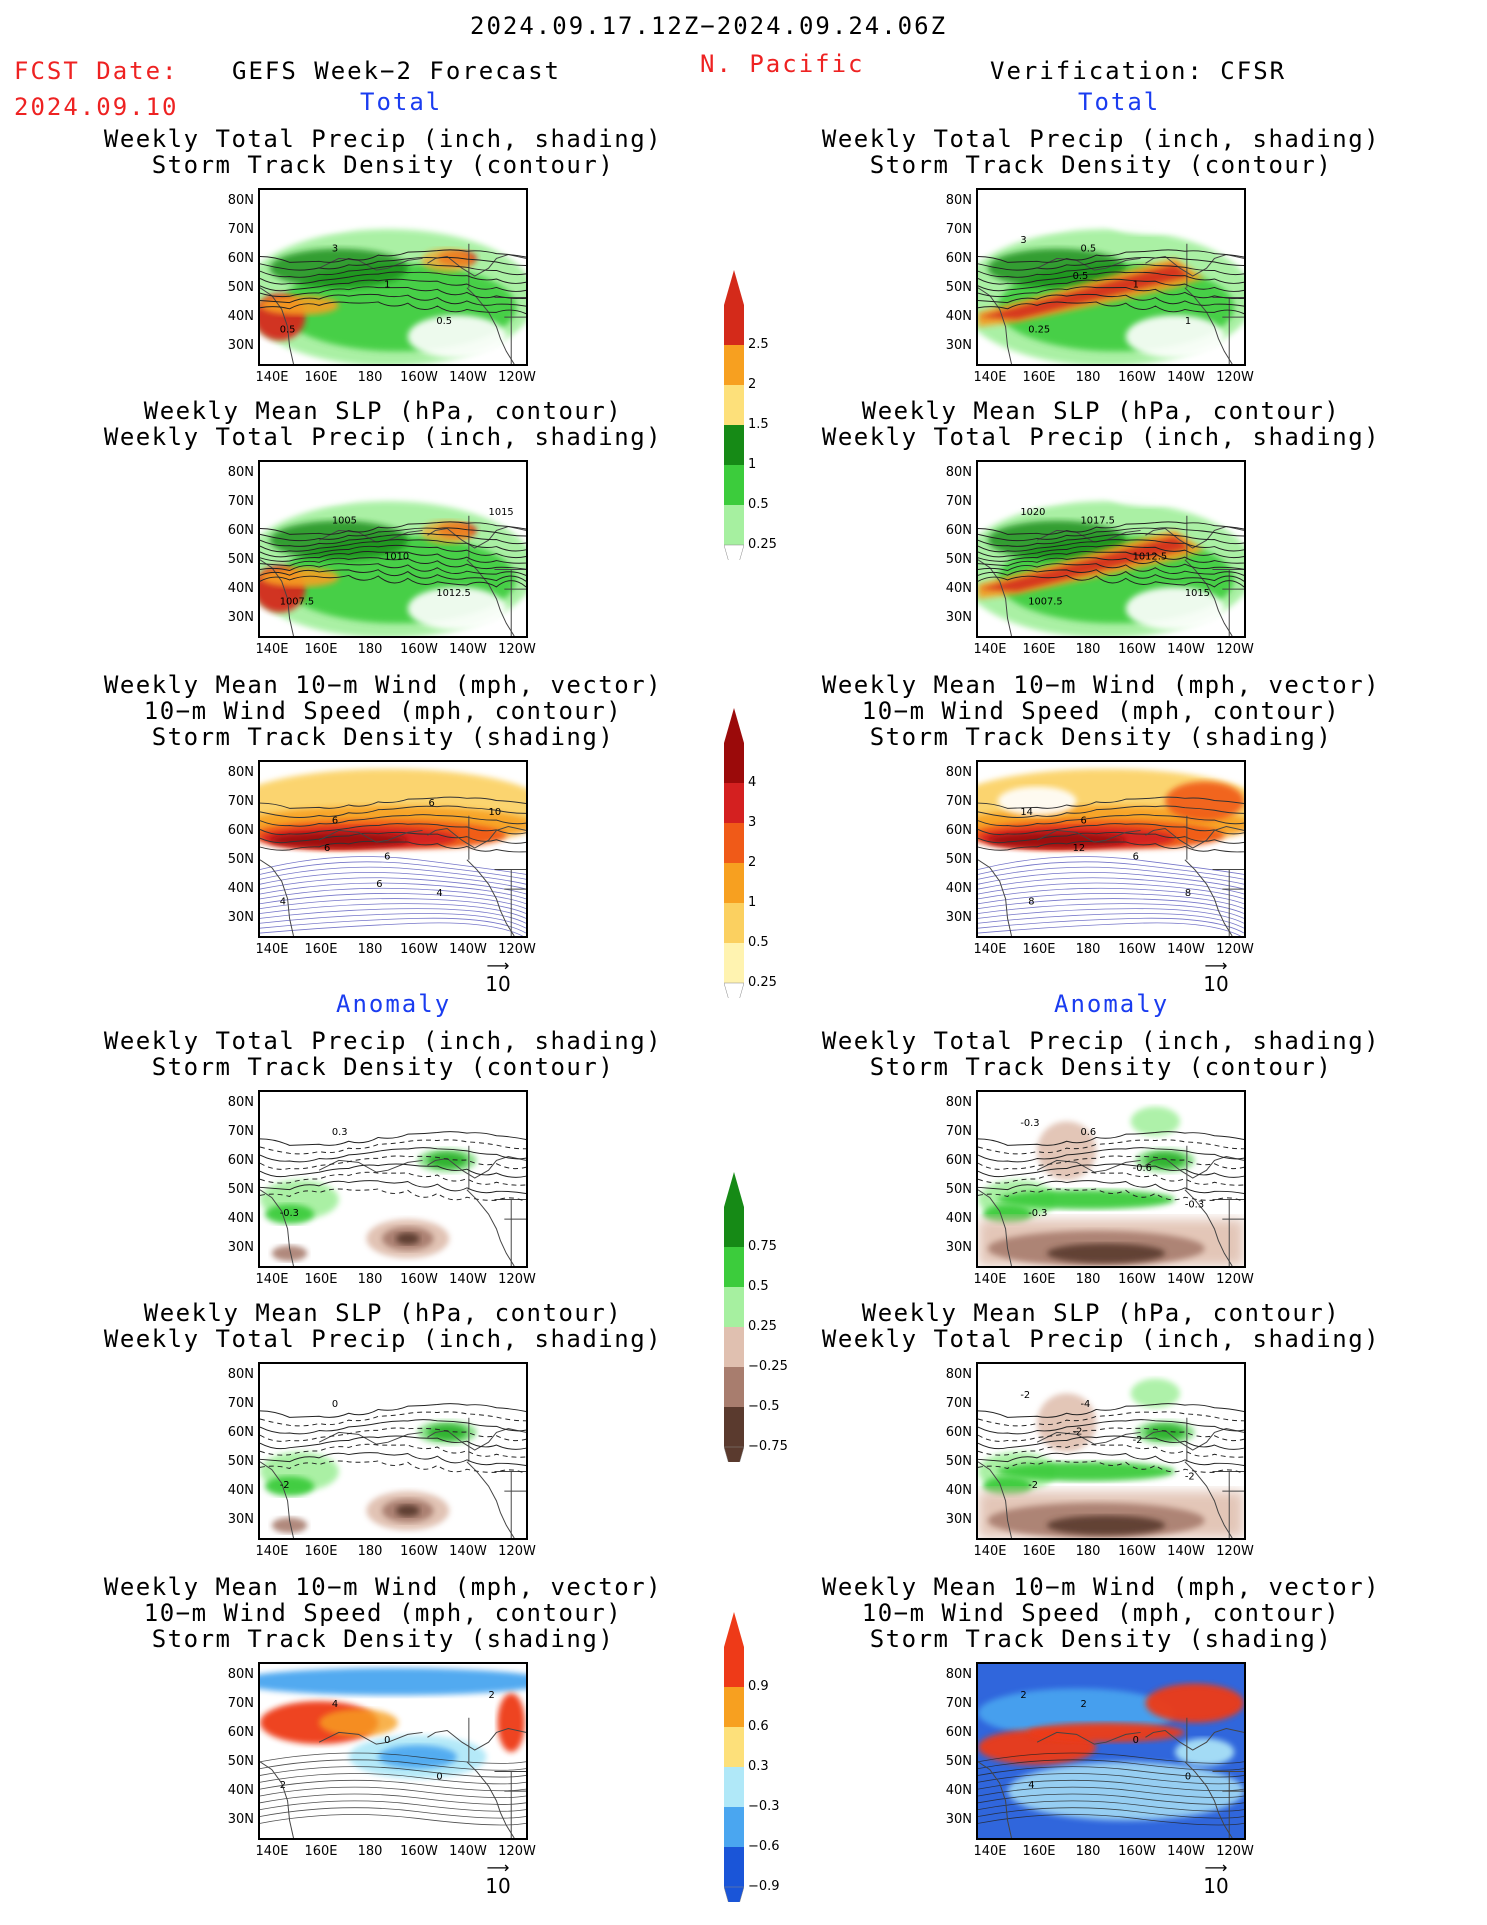  I want to click on contour-label-a2-verification-1: -4, so click(1085, 1404).